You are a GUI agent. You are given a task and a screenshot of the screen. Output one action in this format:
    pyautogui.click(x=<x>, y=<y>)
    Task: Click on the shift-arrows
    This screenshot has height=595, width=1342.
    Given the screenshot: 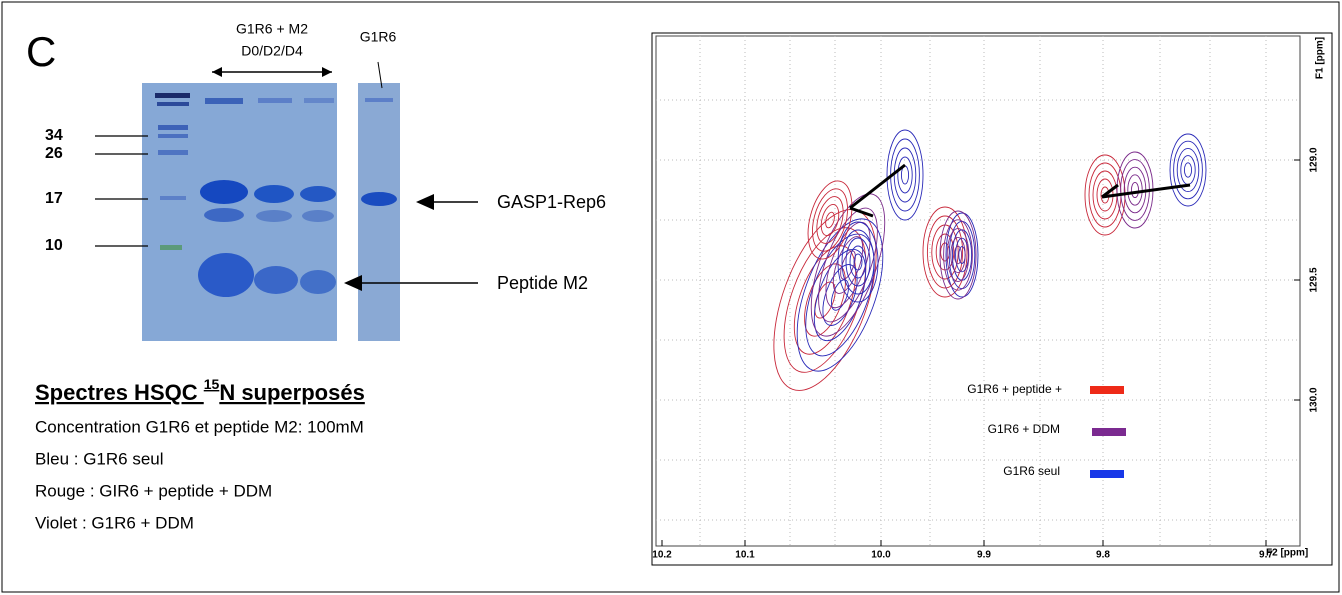 What is the action you would take?
    pyautogui.click(x=1020, y=190)
    